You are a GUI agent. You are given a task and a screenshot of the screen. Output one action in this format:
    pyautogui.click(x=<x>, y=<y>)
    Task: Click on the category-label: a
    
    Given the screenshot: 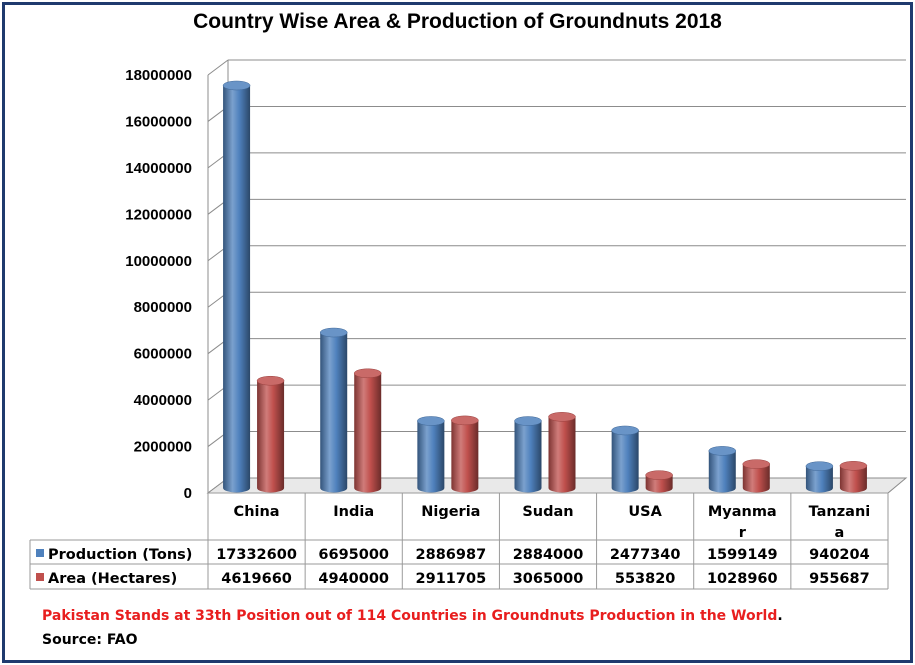 What is the action you would take?
    pyautogui.click(x=840, y=533)
    